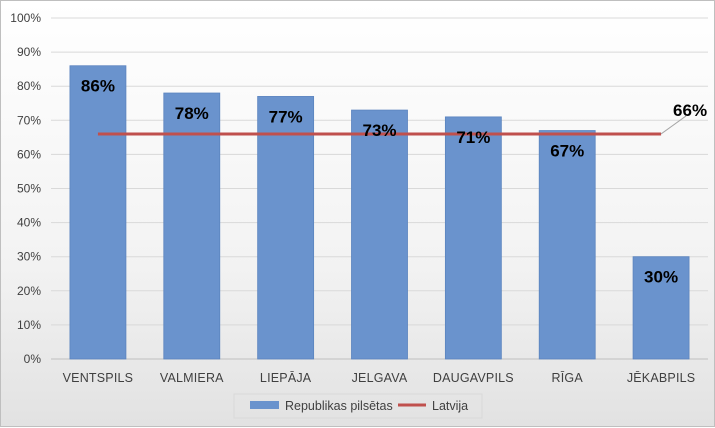  What do you see at coordinates (473, 137) in the screenshot?
I see `bar-data-label: 71%` at bounding box center [473, 137].